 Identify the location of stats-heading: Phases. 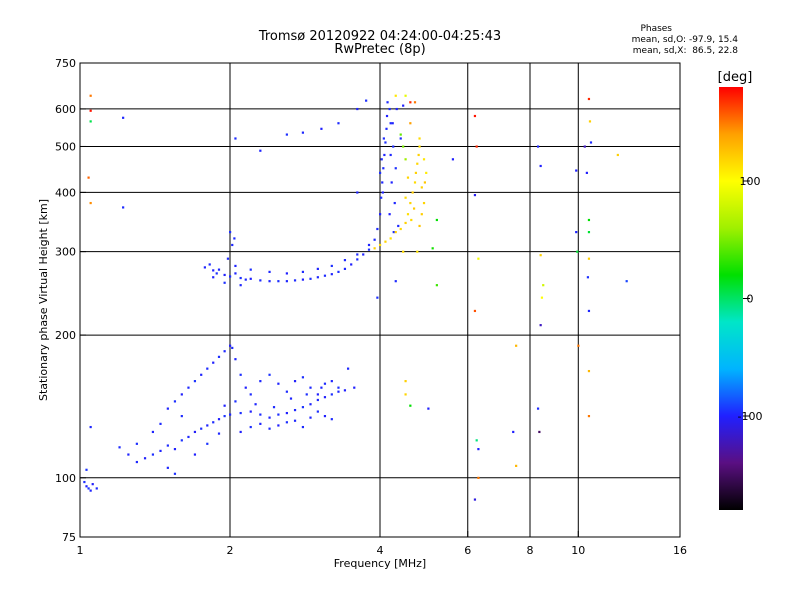
(656, 29).